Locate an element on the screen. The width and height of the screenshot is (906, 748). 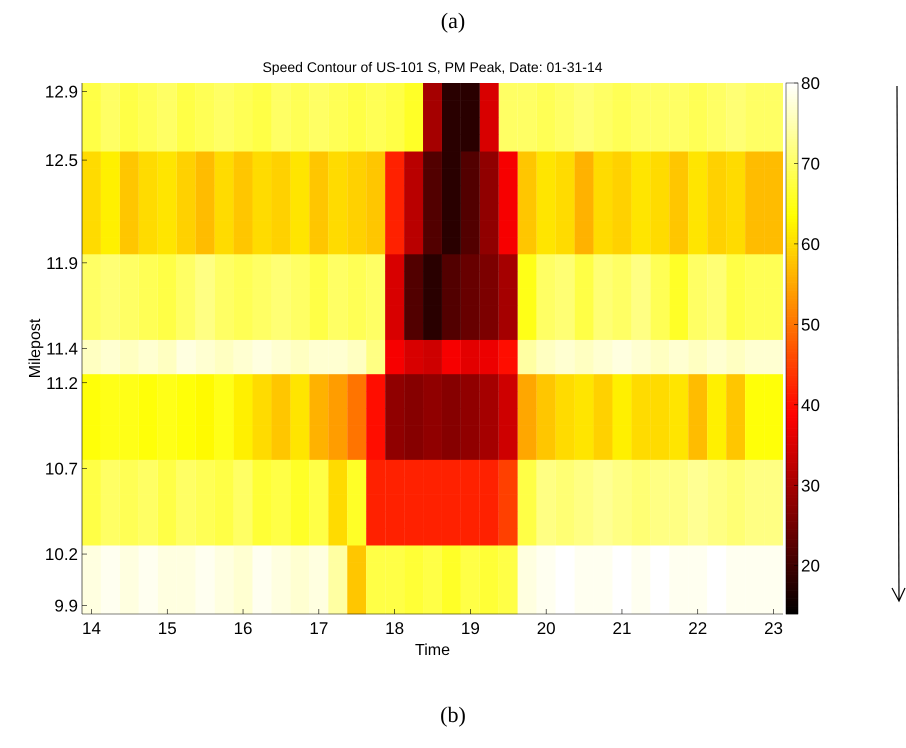
y-tick-label: 11.9 is located at coordinates (62, 263).